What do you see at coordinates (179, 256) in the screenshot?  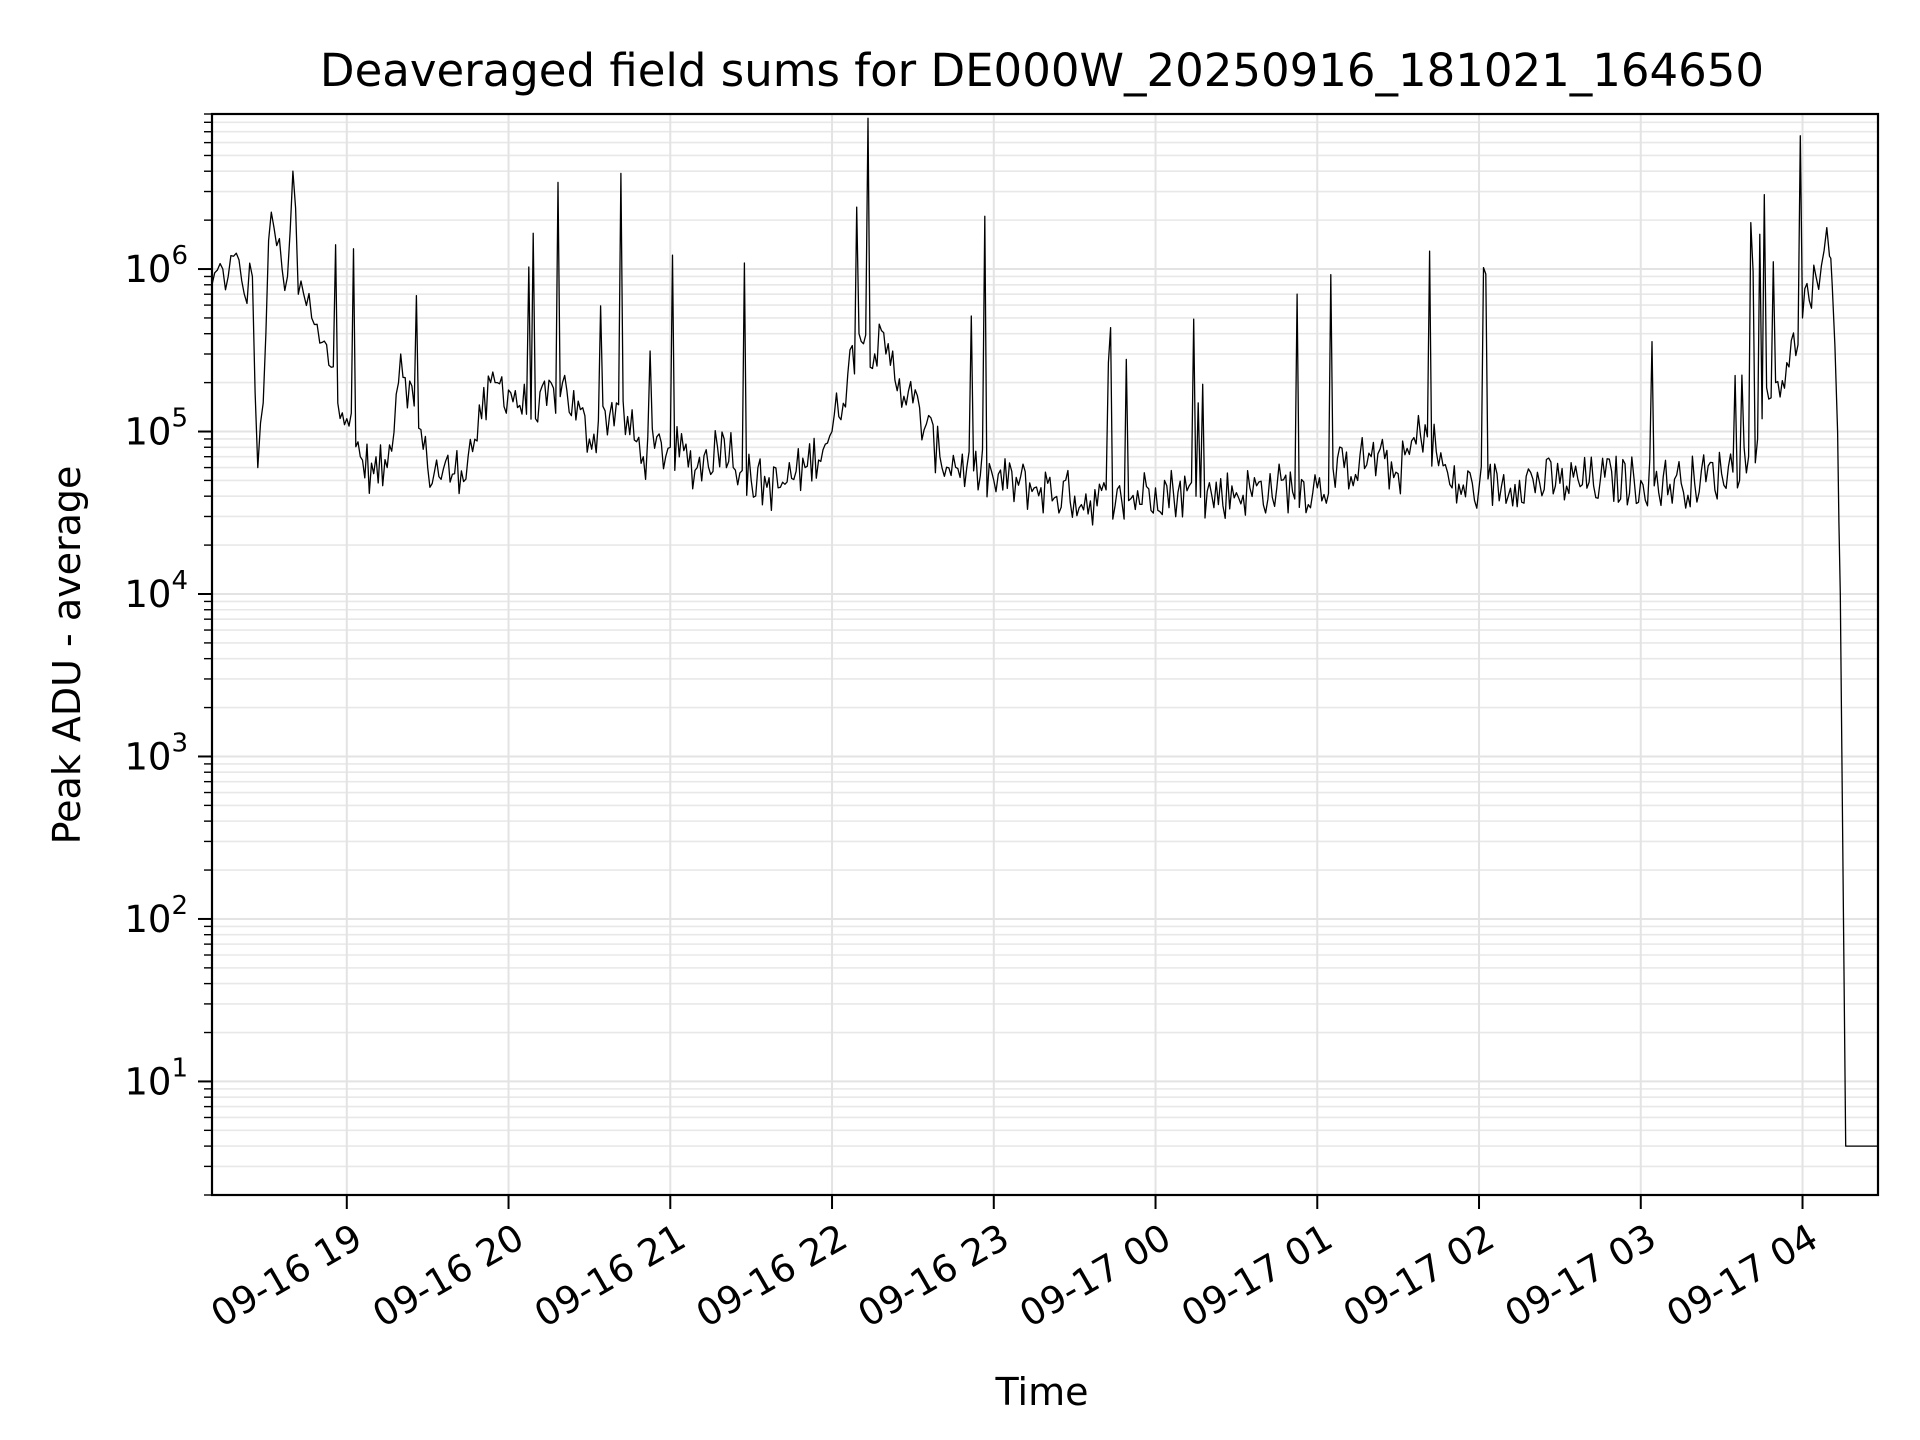 I see `y-tick-exponent: 6` at bounding box center [179, 256].